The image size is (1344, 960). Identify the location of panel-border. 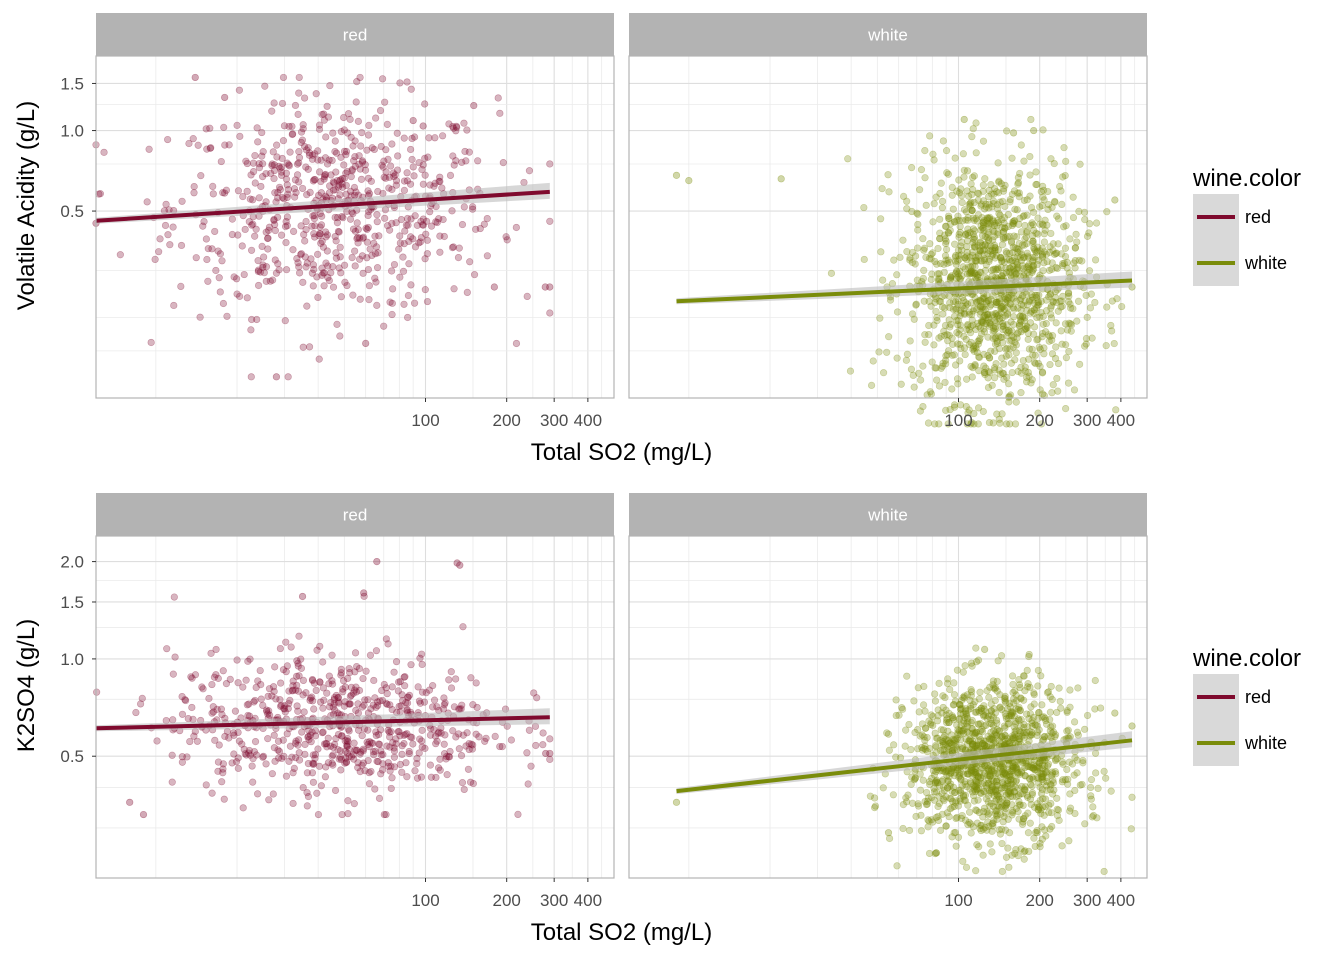
(355, 227).